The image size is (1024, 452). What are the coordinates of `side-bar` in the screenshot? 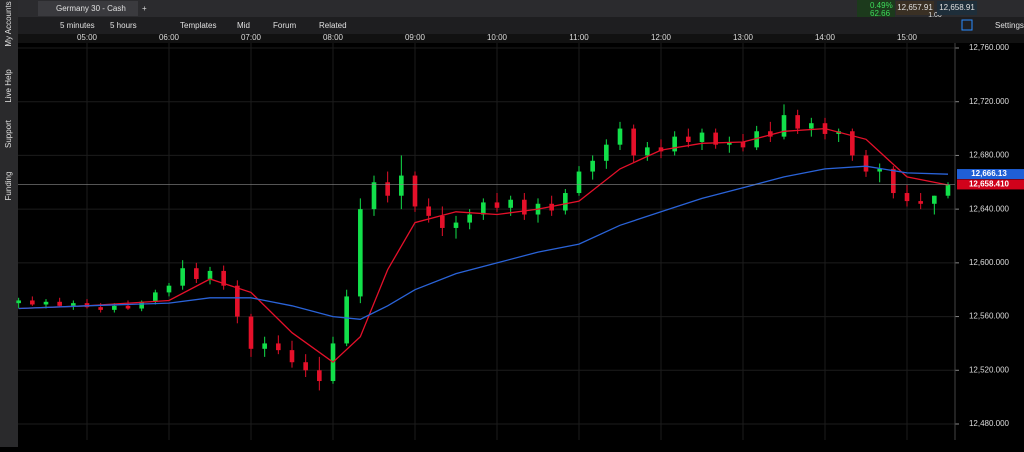 It's located at (9, 223).